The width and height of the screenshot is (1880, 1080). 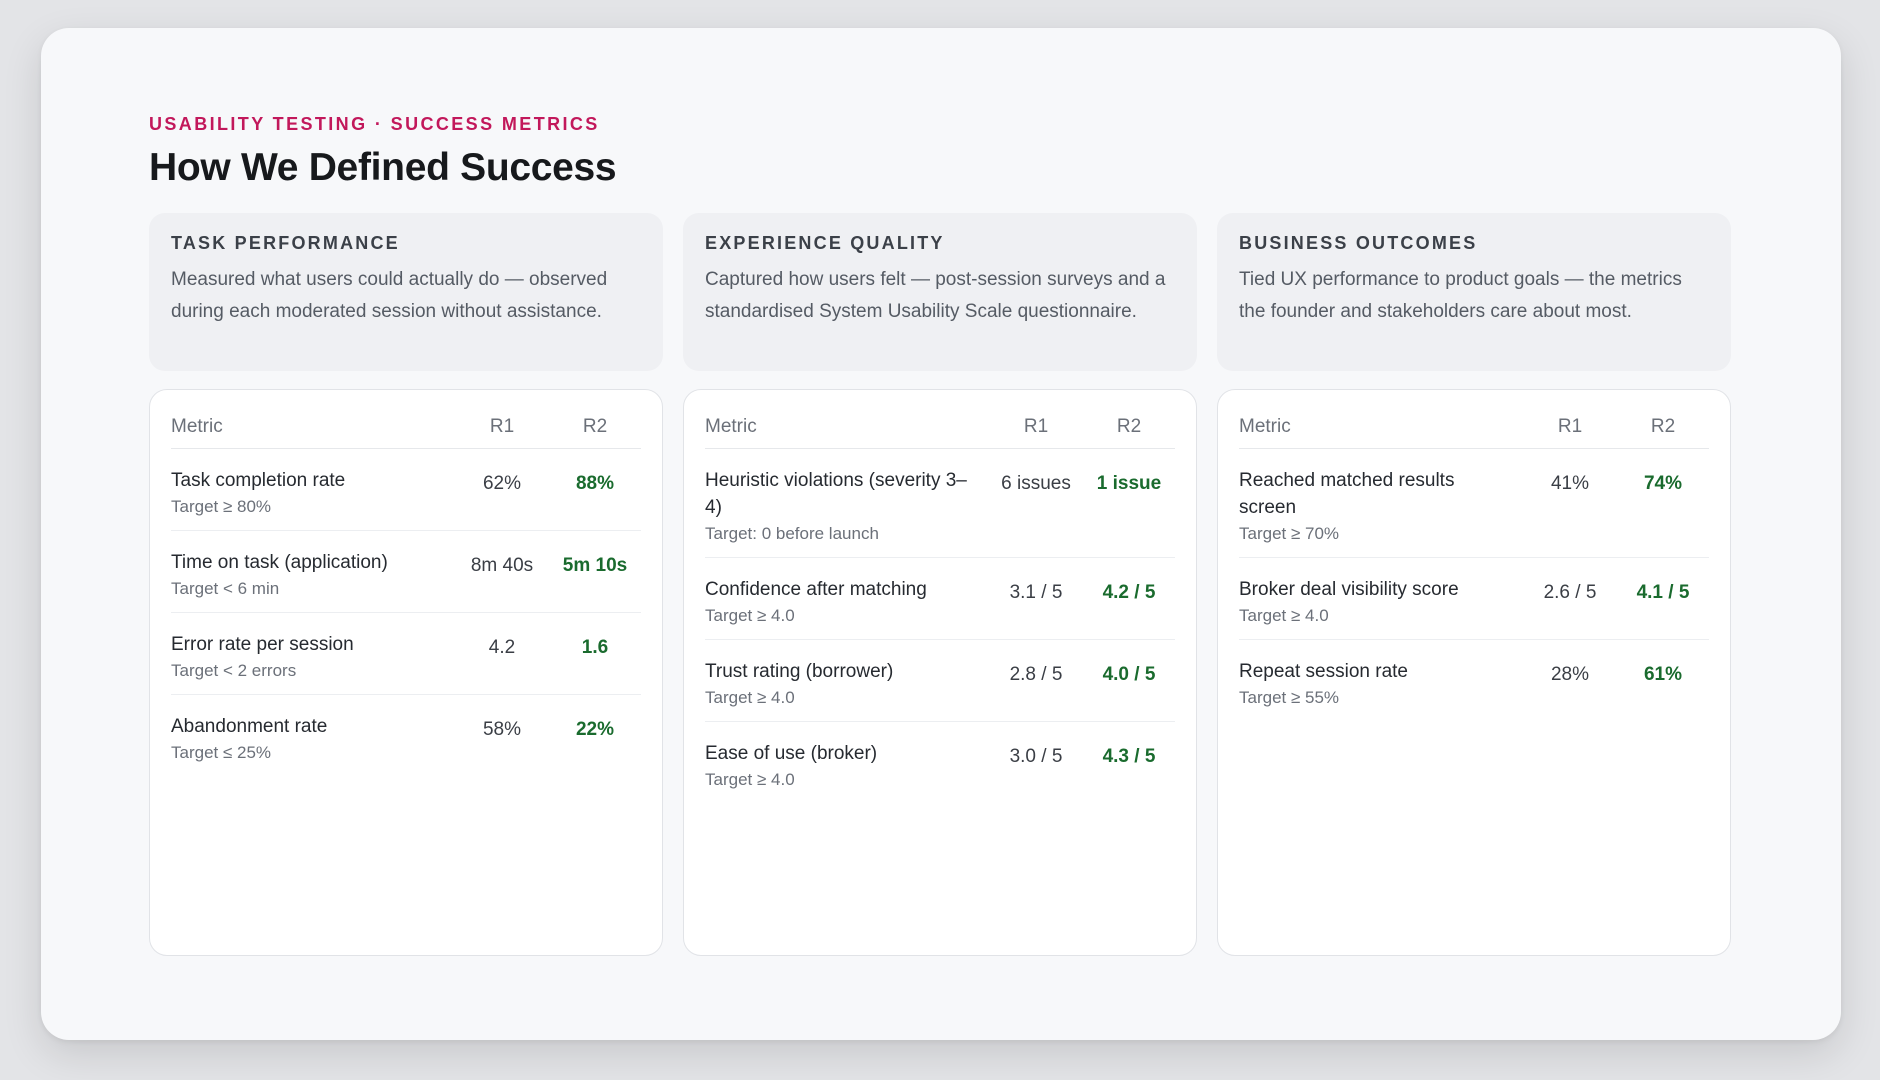 I want to click on metric-name: Abandonment rate, so click(x=249, y=726).